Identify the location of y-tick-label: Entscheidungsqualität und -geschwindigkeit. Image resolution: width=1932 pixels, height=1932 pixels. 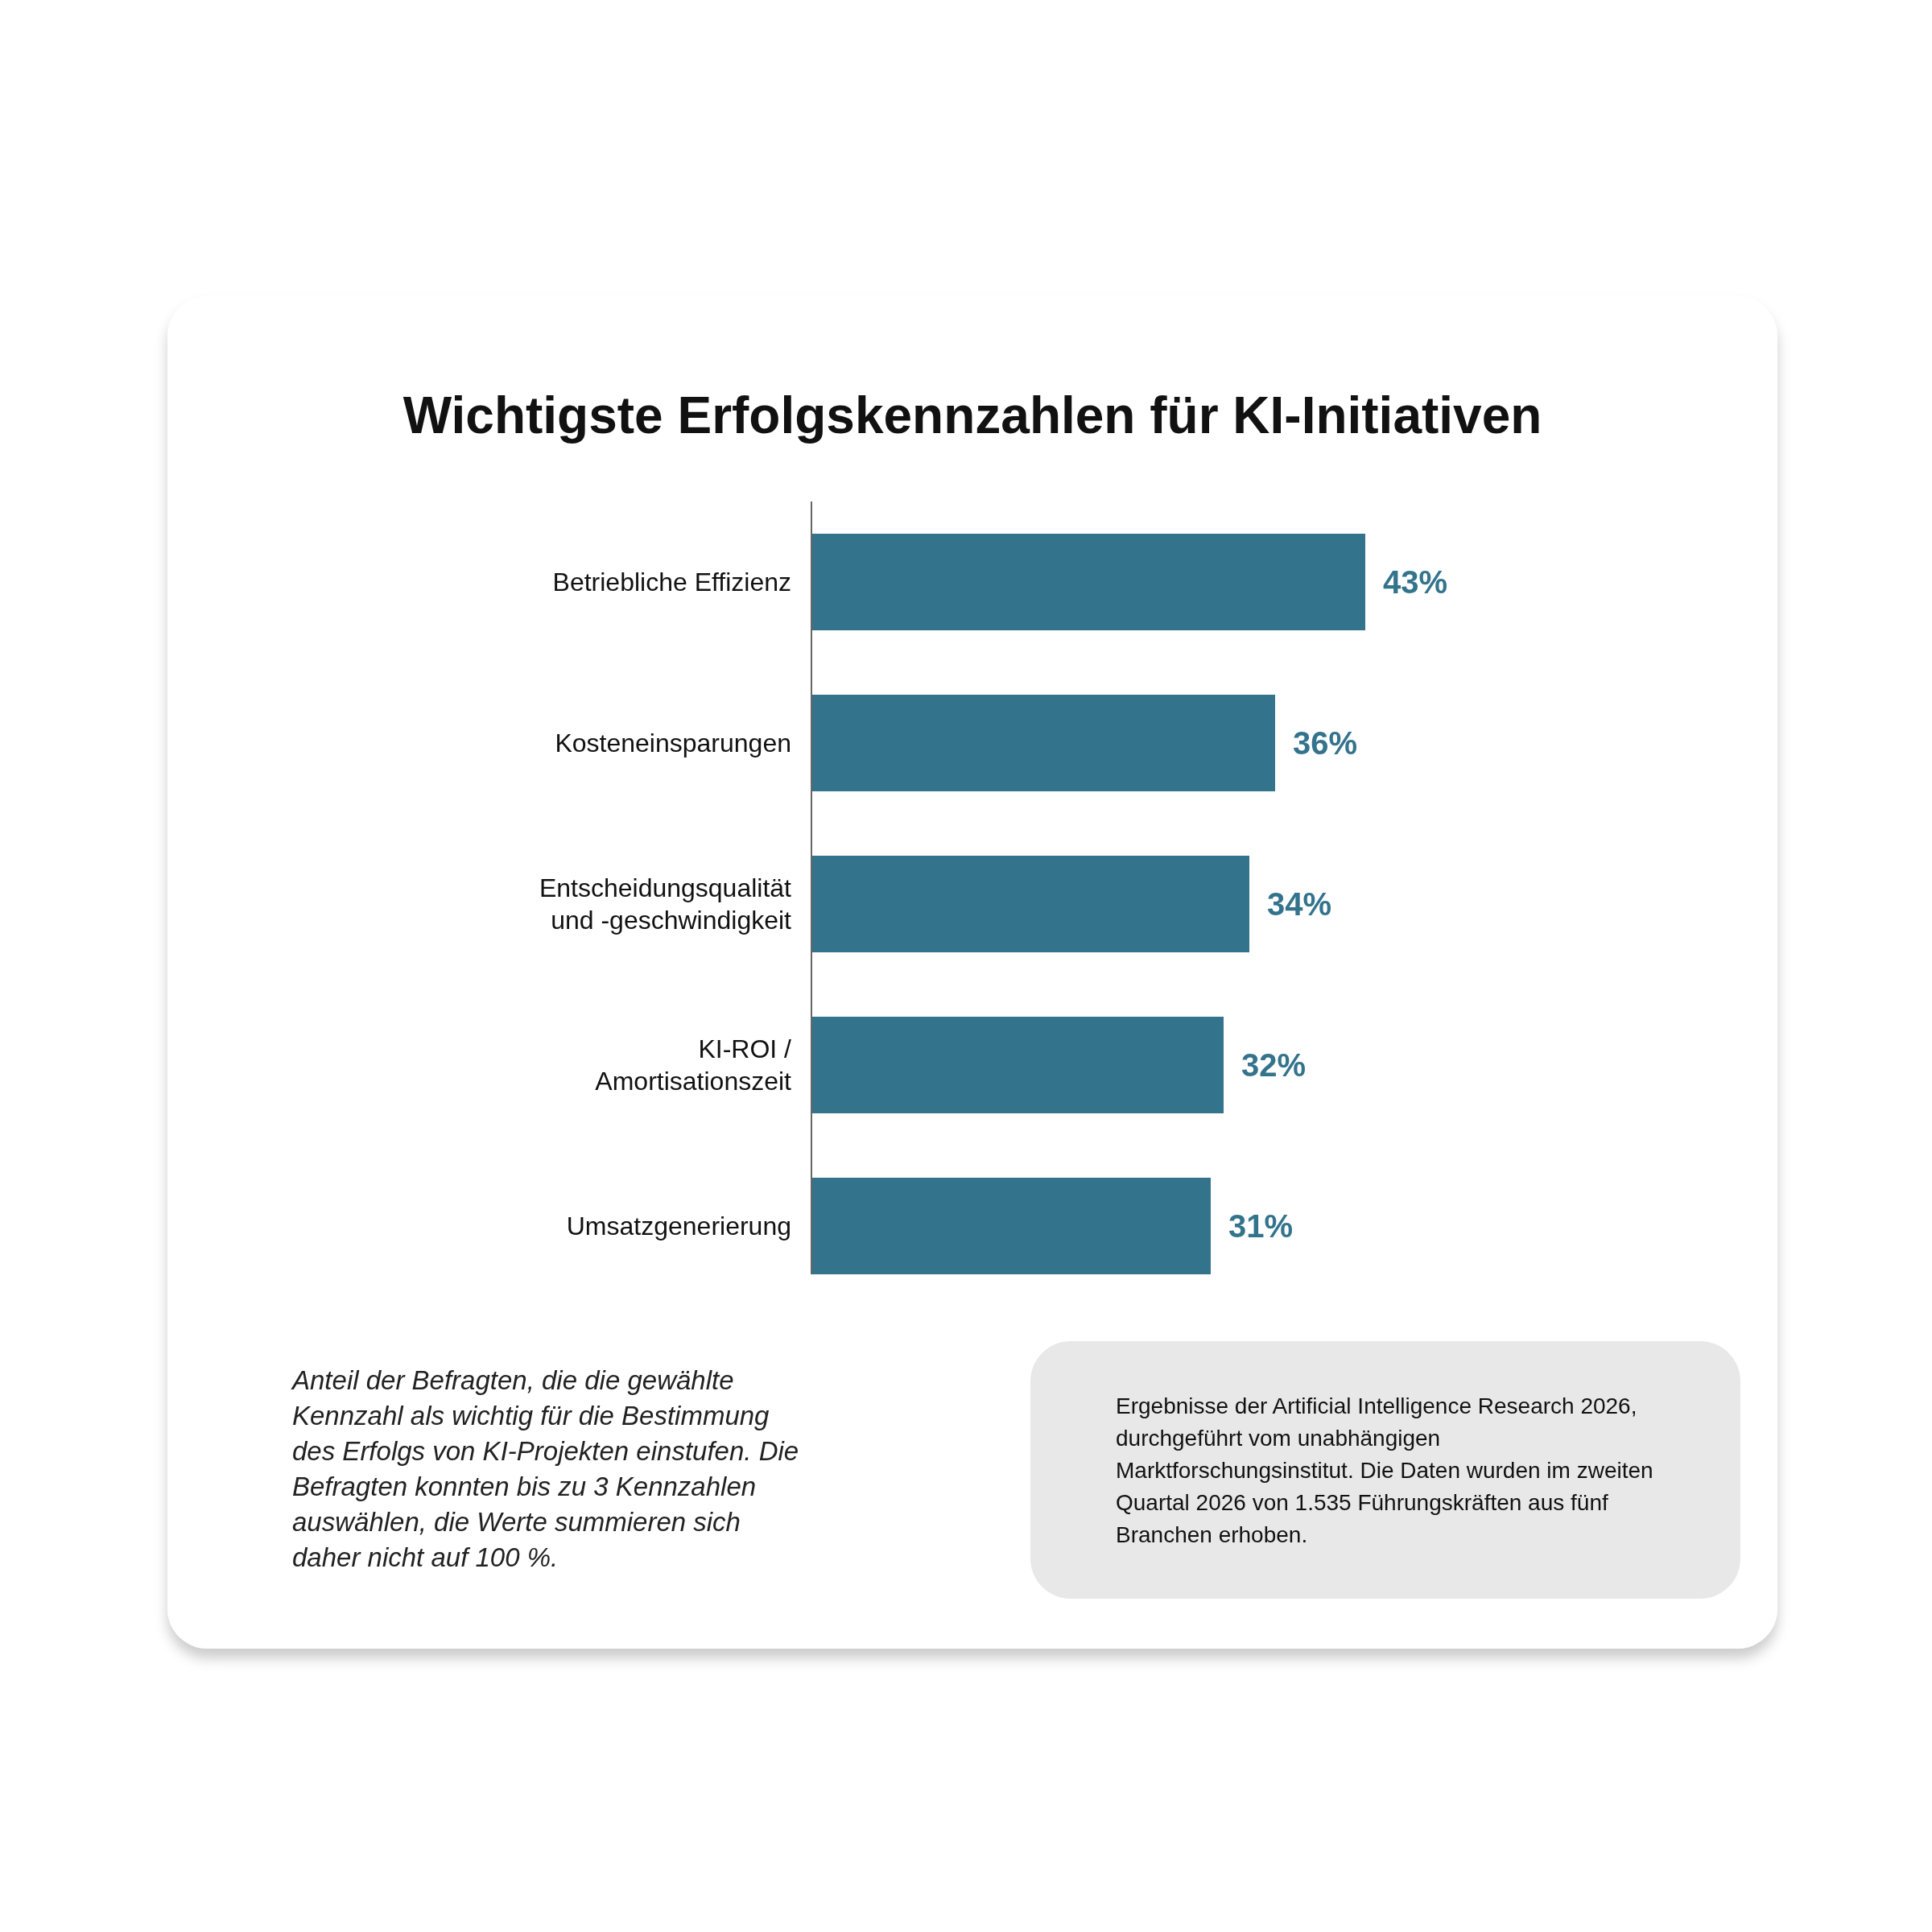
(665, 904).